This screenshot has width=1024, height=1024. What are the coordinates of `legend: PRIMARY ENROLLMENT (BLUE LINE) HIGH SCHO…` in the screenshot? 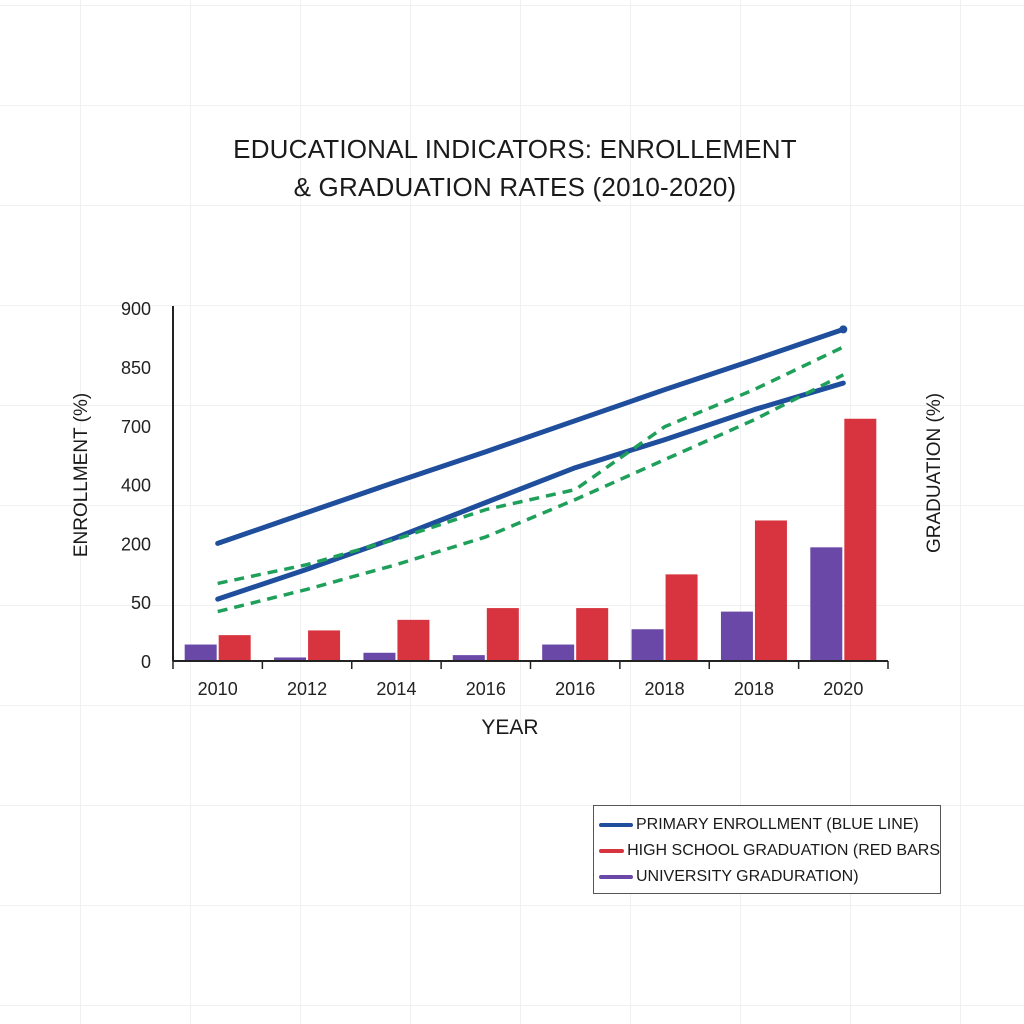 It's located at (767, 849).